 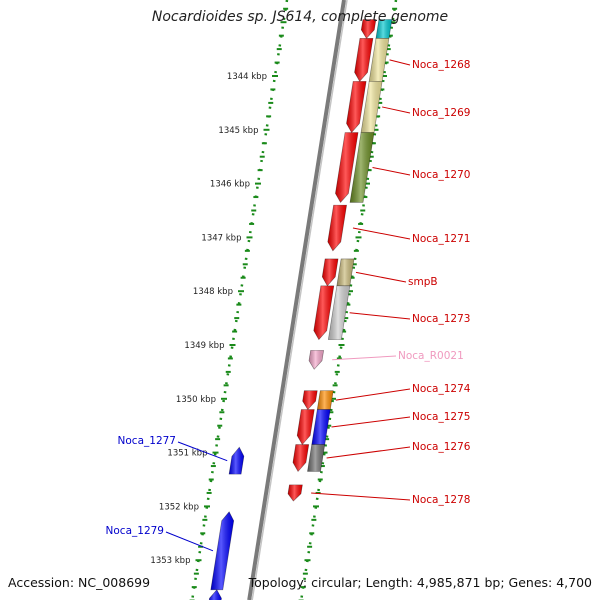 I want to click on scale-tick-label: 1345 kbp, so click(x=238, y=131).